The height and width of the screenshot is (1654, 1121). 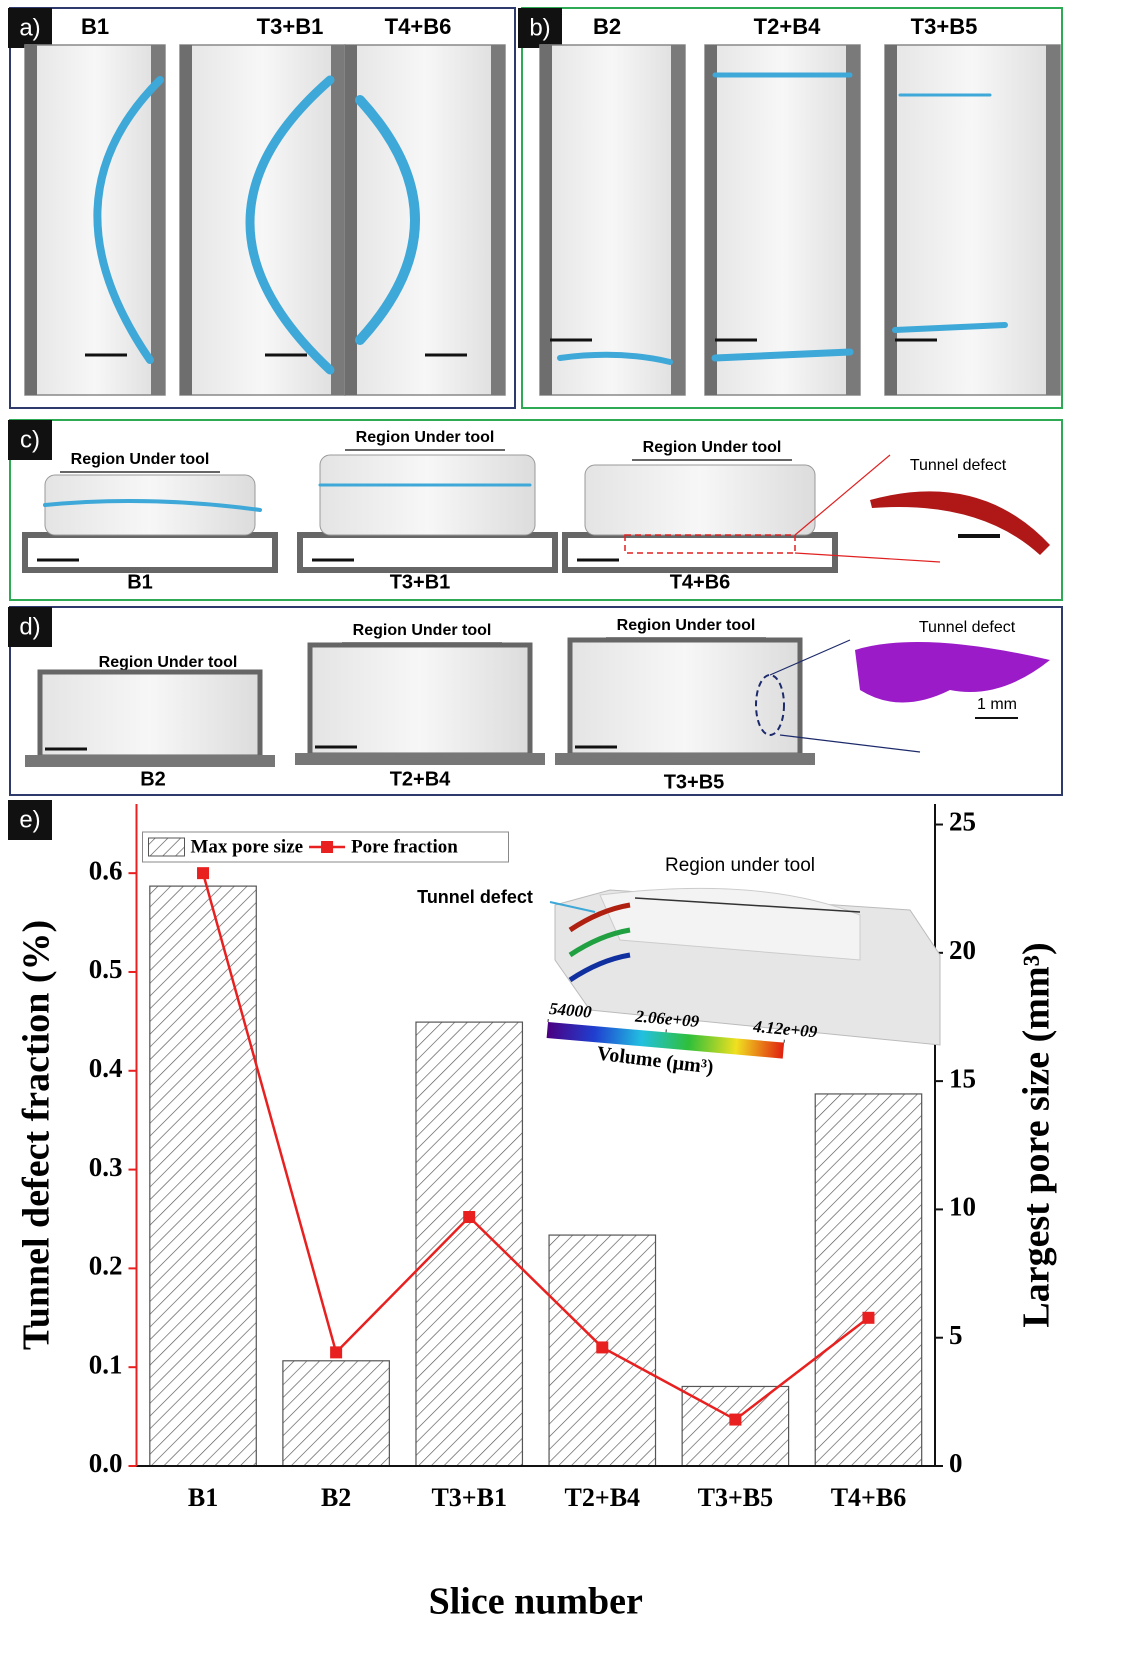 What do you see at coordinates (710, 544) in the screenshot?
I see `defect-box` at bounding box center [710, 544].